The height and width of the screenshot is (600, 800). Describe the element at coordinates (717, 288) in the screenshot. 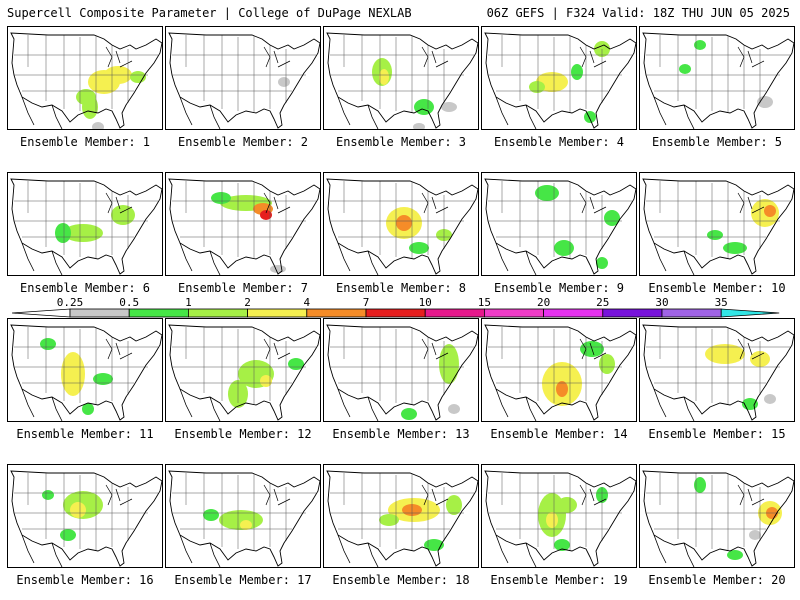

I see `ensemble-member-label: Ensemble Member: 10` at that location.